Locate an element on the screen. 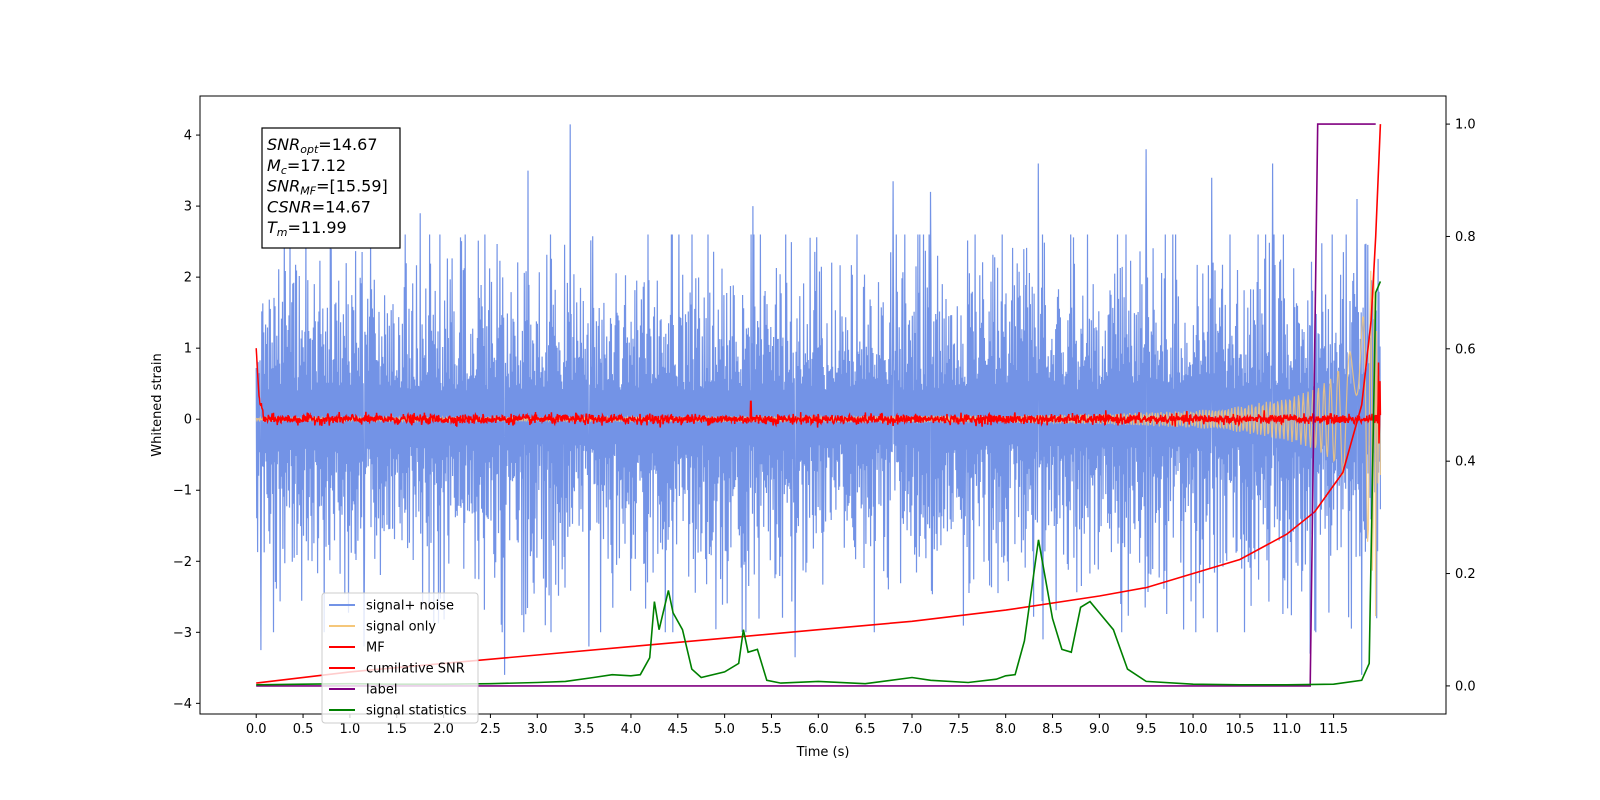  y-tick-label: −1 is located at coordinates (182, 491).